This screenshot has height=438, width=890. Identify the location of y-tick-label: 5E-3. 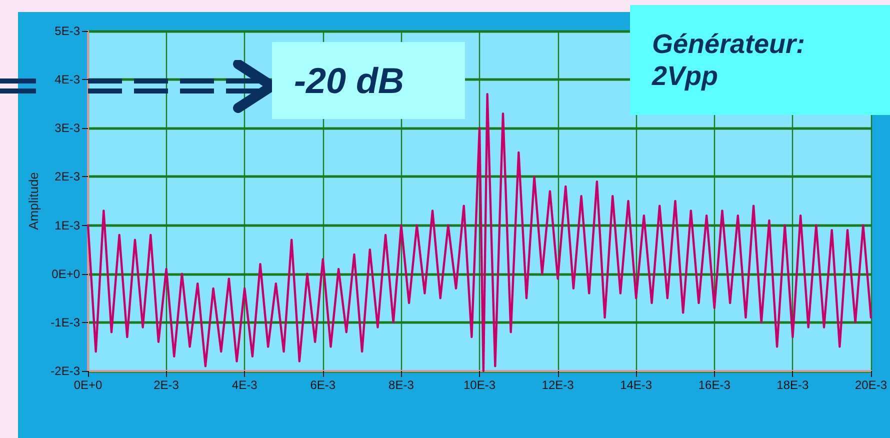
(67, 31).